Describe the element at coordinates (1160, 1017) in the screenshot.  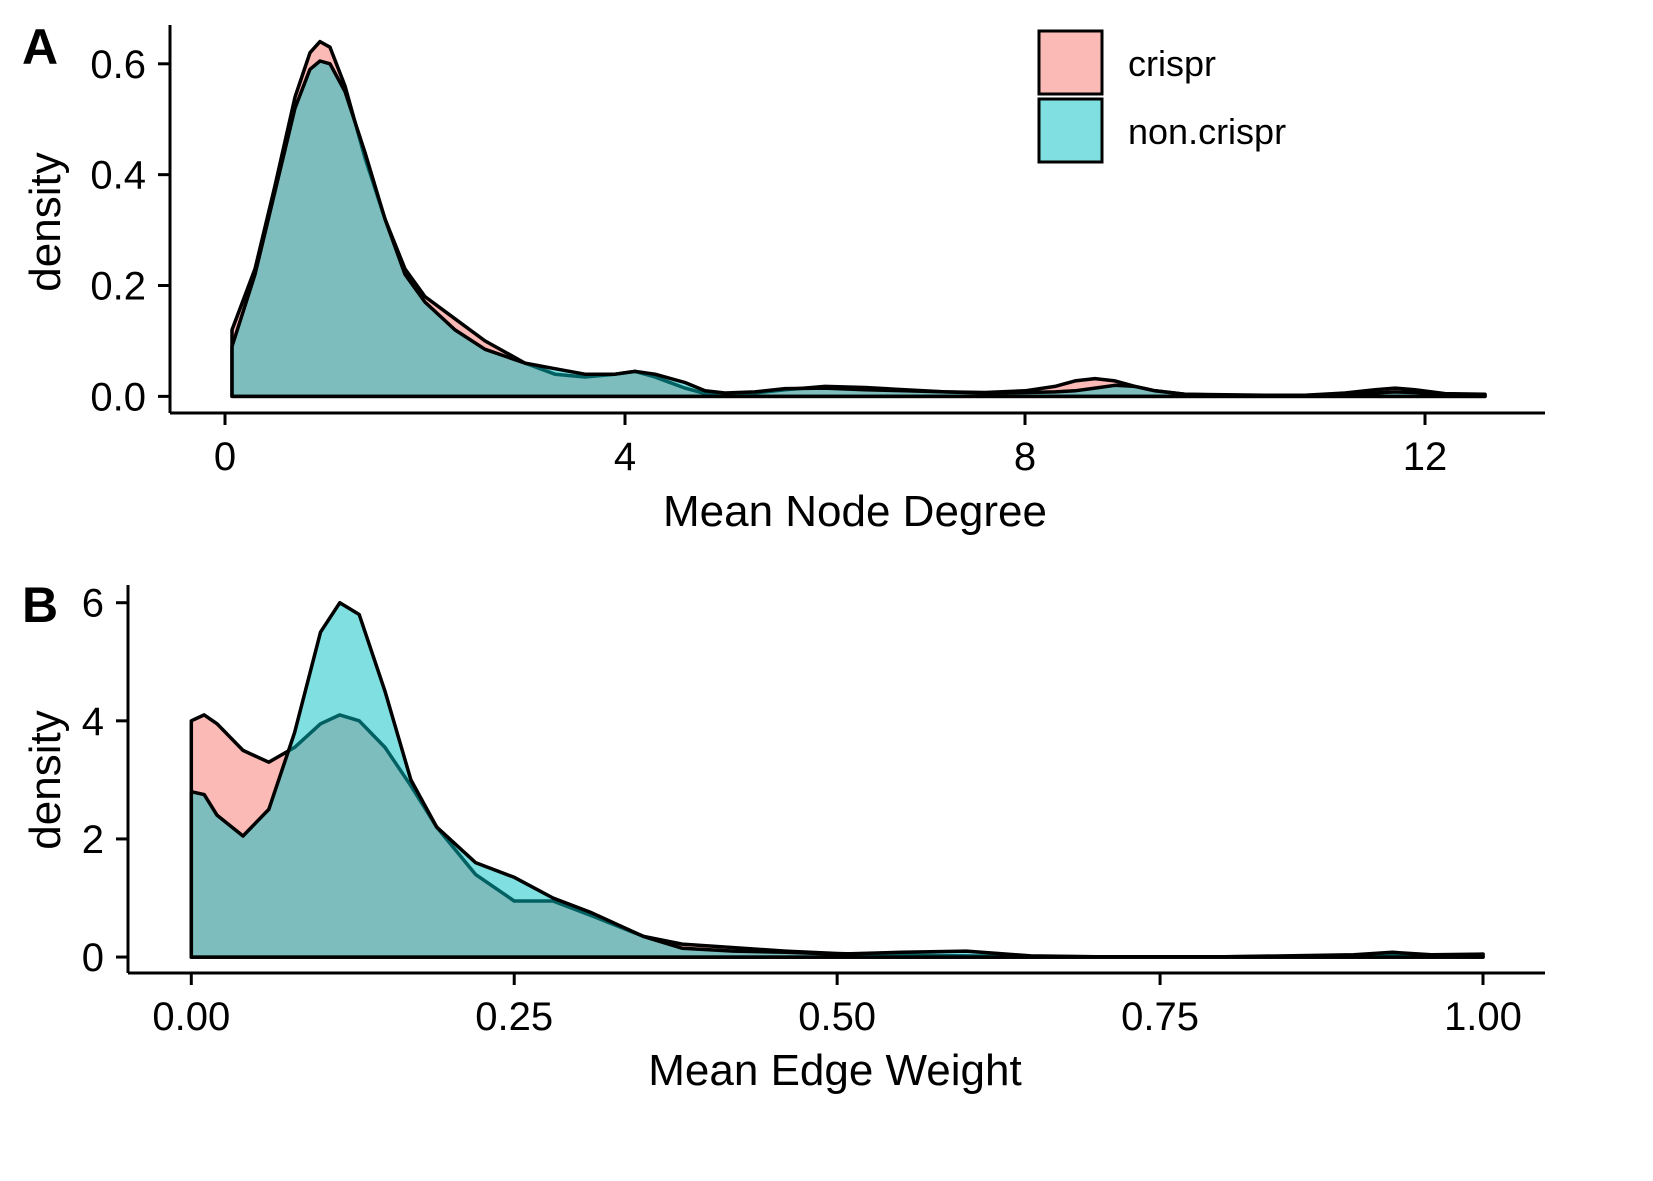
I see `panel-b-x-tick-label: 0.75` at that location.